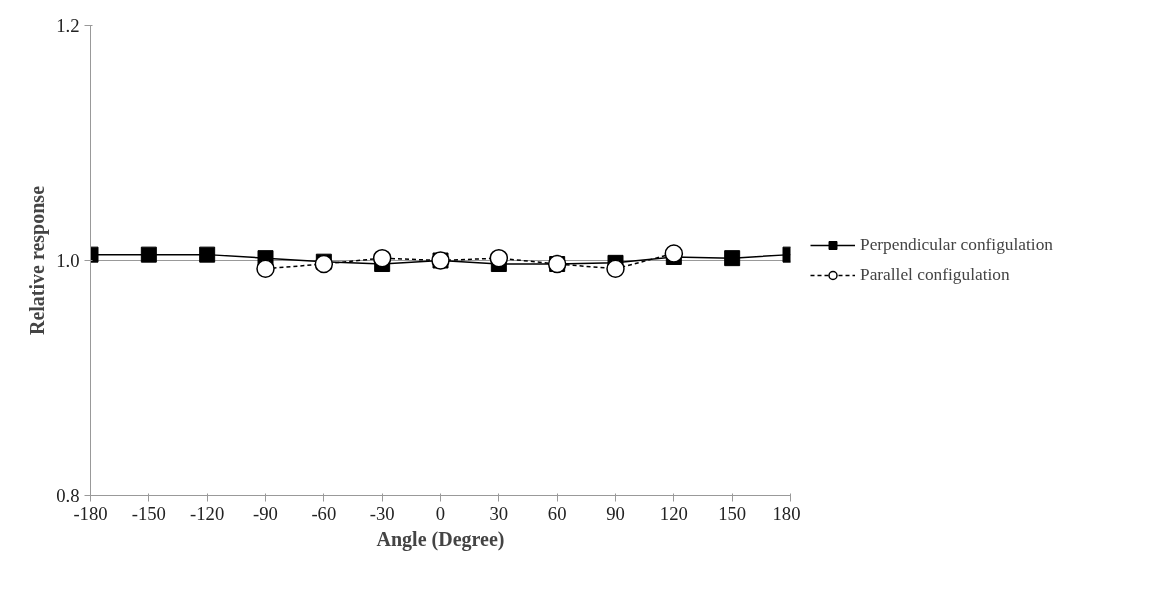 The image size is (1150, 604). What do you see at coordinates (324, 513) in the screenshot?
I see `x-tick-label: -60` at bounding box center [324, 513].